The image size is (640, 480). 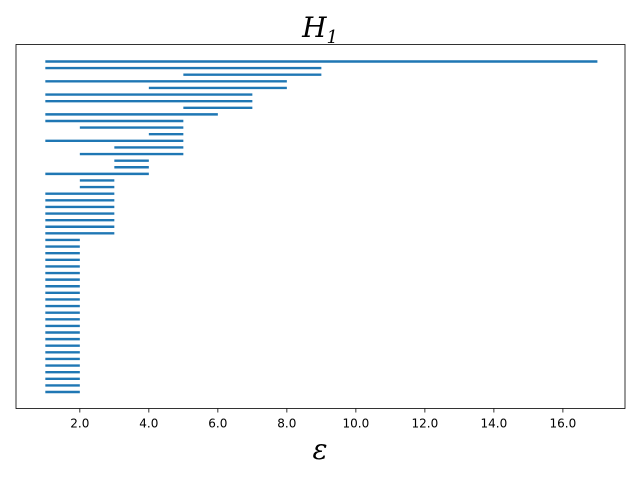 I want to click on chart-title-main: H, so click(x=314, y=27).